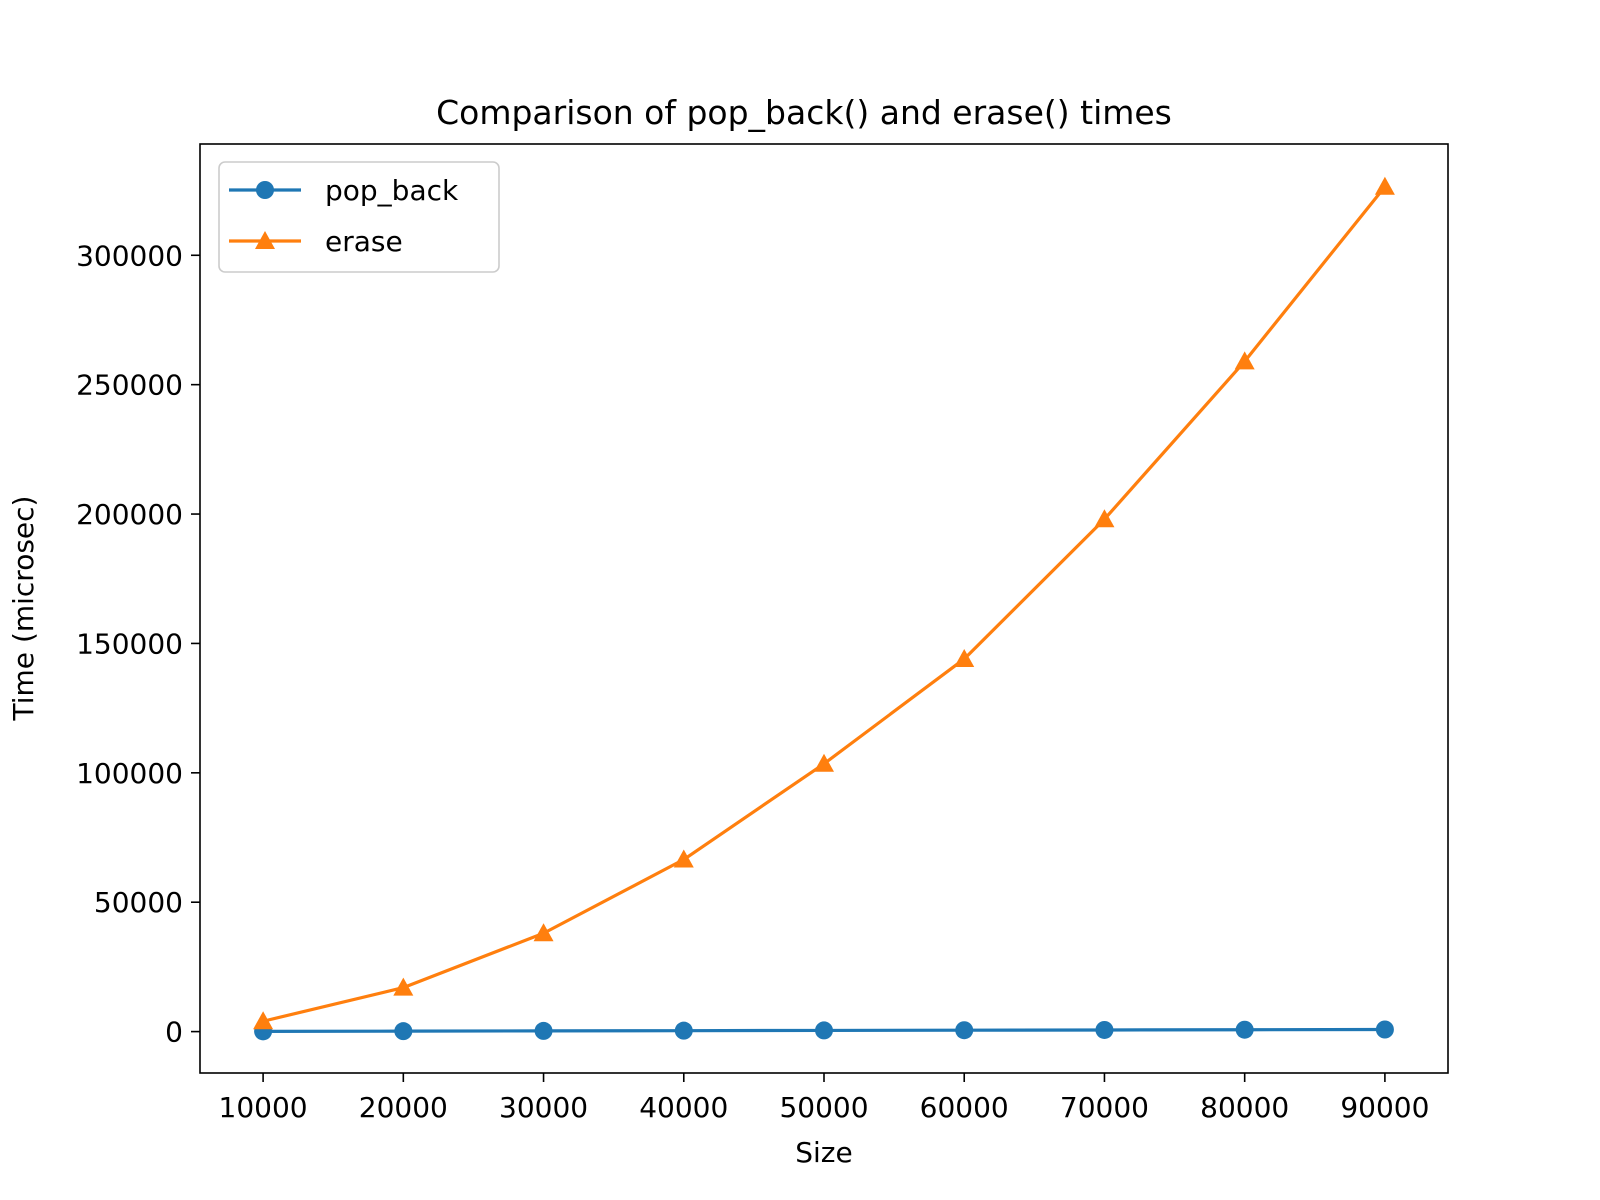  Describe the element at coordinates (1104, 1107) in the screenshot. I see `x-tick-label: 70000` at that location.